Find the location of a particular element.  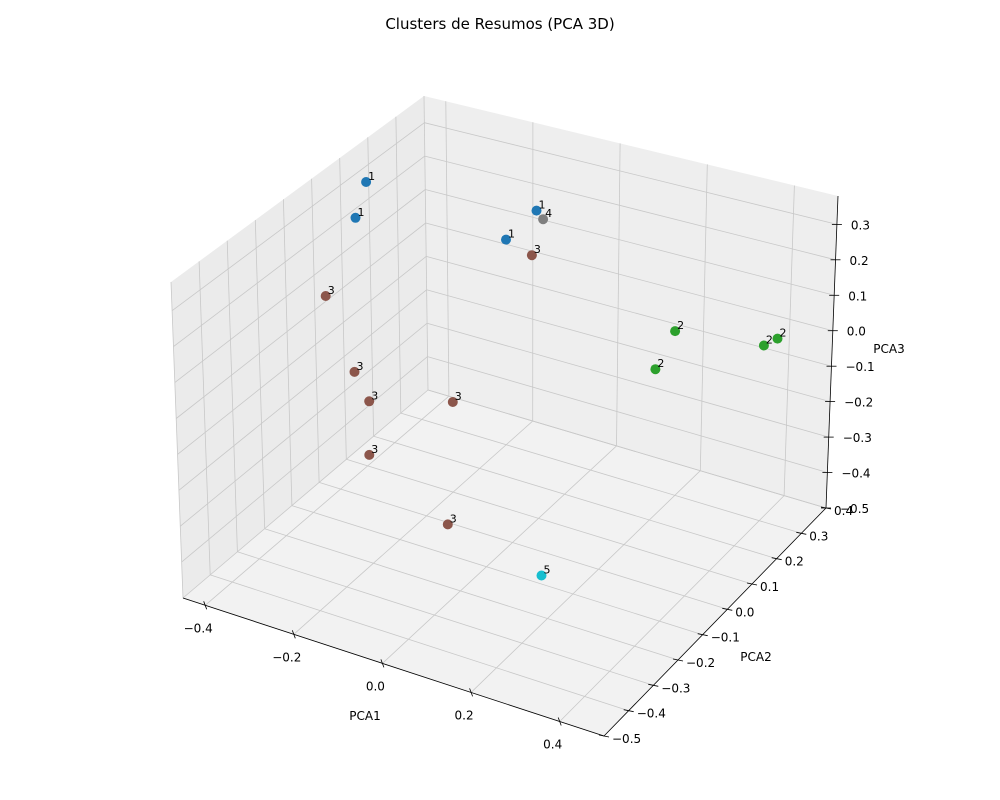

y-tick-label: −0.5 is located at coordinates (626, 739).